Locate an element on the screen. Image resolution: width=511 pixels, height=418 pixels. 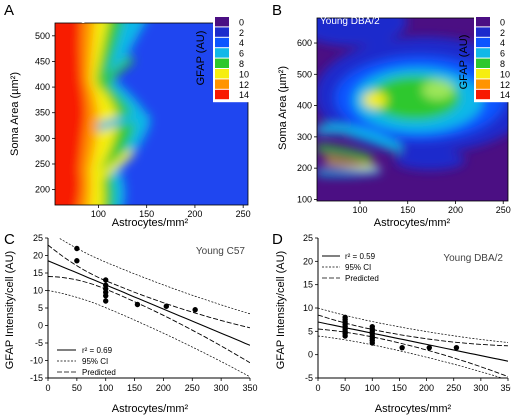
scatter-d-xtick-label: 50 is located at coordinates (345, 388).